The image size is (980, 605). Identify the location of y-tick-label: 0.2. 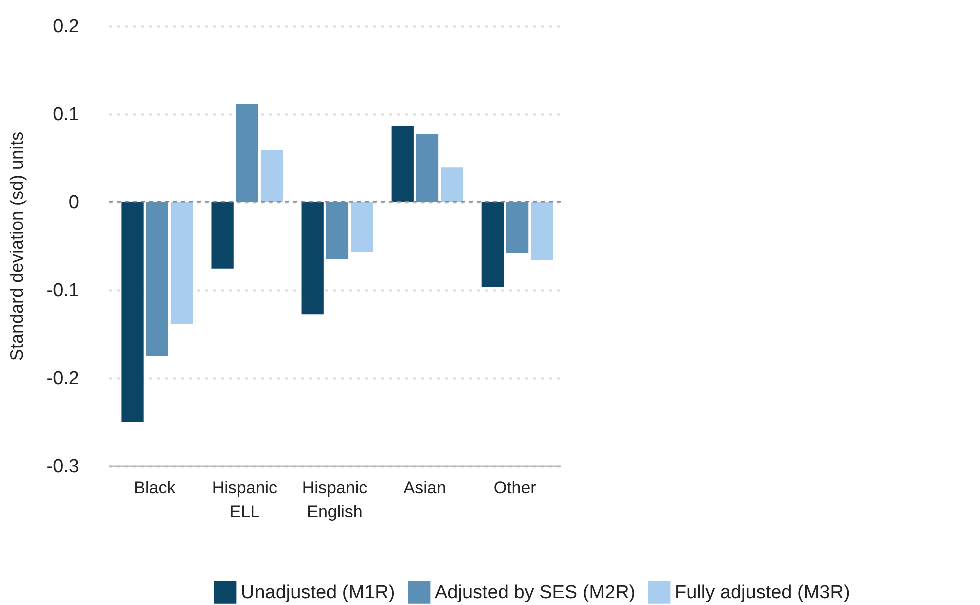
(66, 27).